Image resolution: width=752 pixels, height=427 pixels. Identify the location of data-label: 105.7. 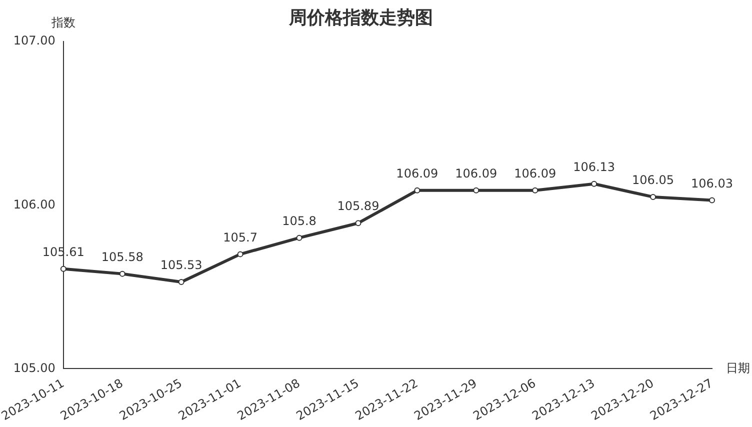
(240, 237).